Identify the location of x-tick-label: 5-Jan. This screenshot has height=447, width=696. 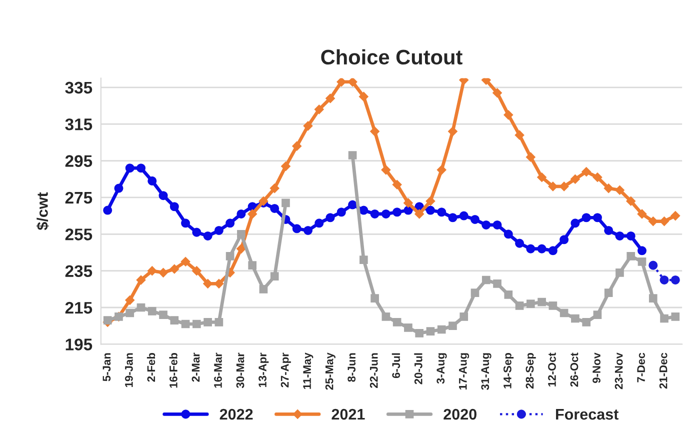
(106, 367).